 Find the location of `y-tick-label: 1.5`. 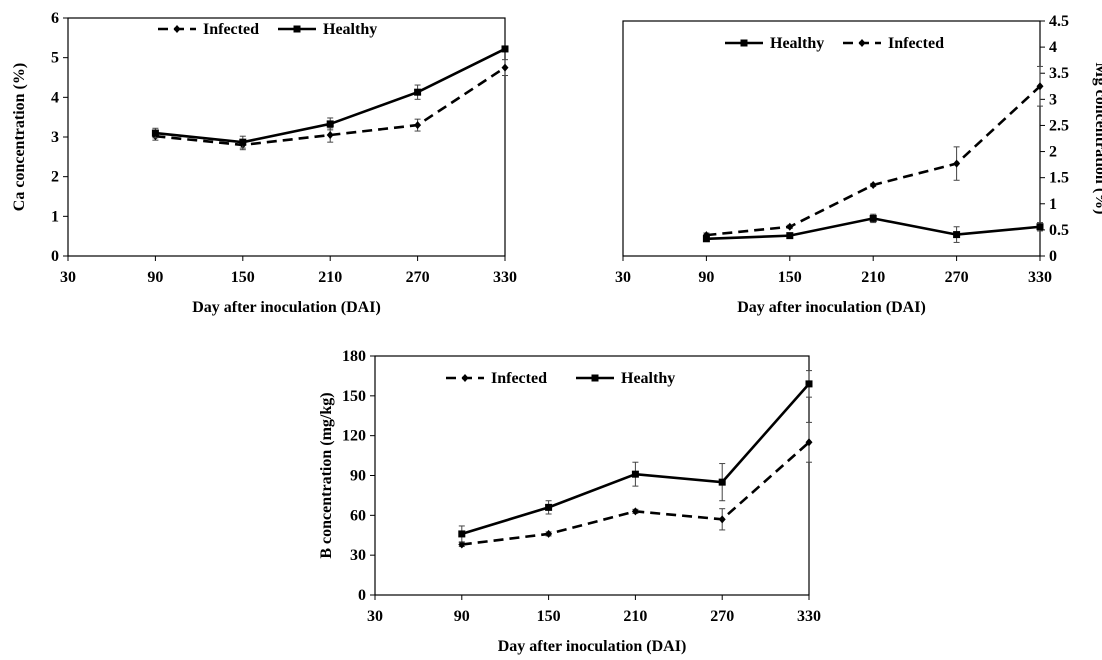

y-tick-label: 1.5 is located at coordinates (1059, 178).